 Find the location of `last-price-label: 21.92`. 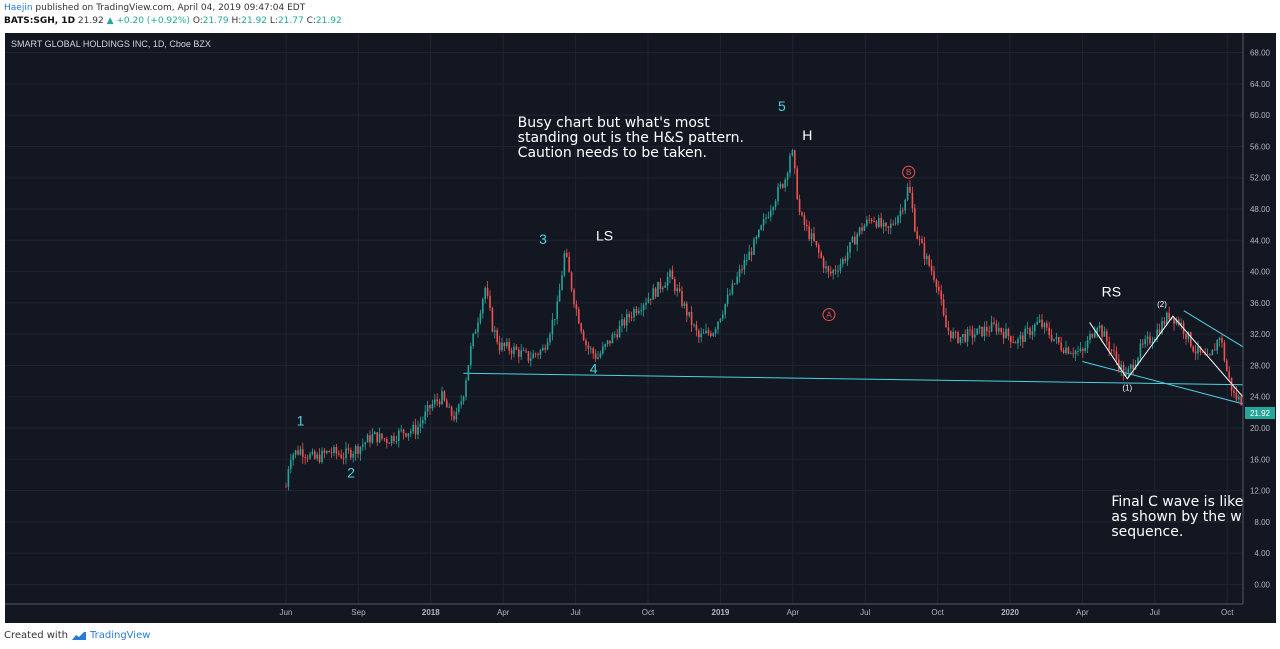

last-price-label: 21.92 is located at coordinates (1260, 413).